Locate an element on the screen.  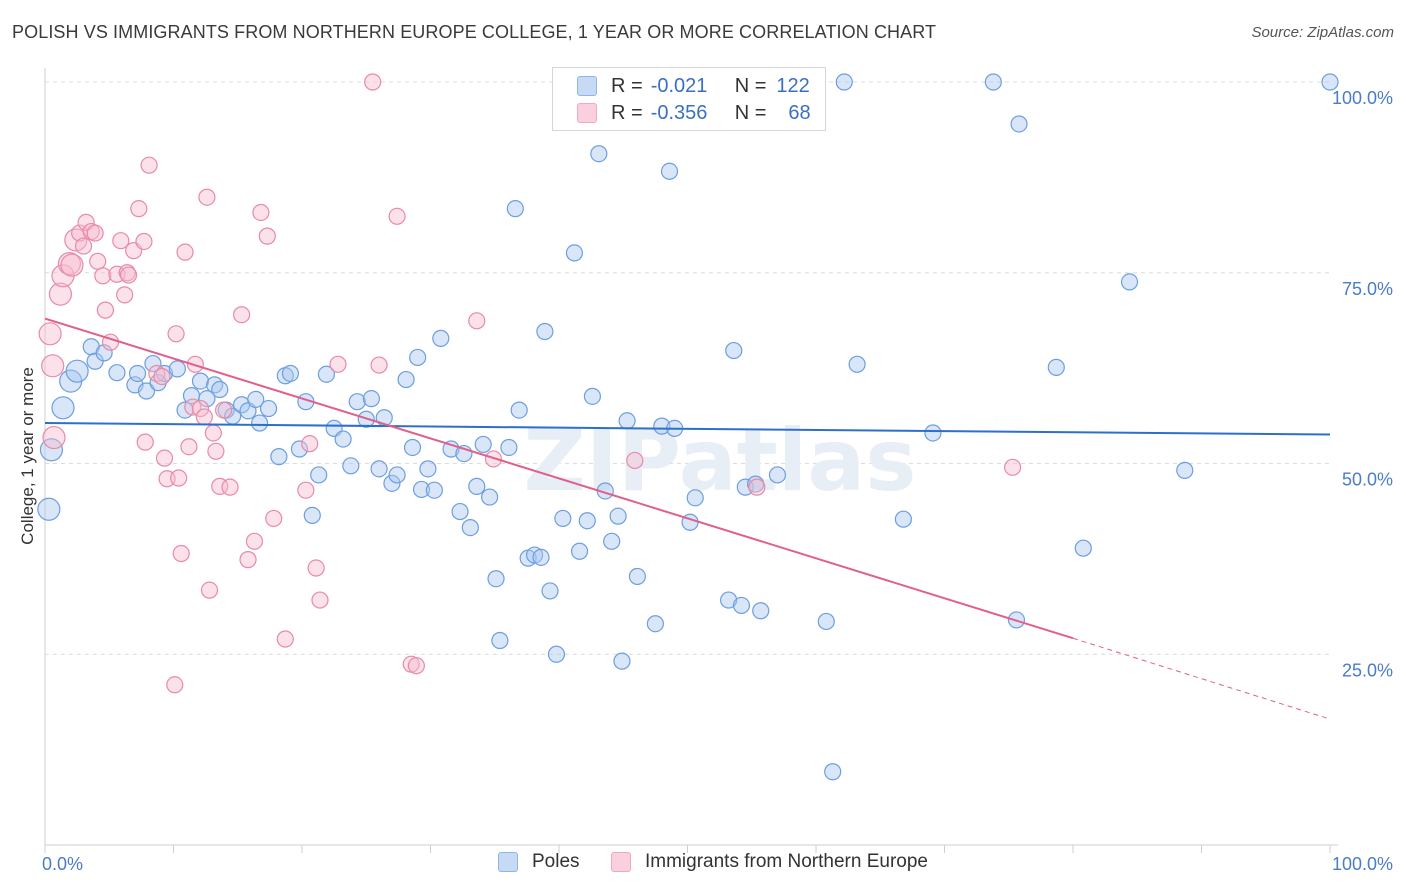
x-tick-label: 100.0% is located at coordinates (1362, 864).